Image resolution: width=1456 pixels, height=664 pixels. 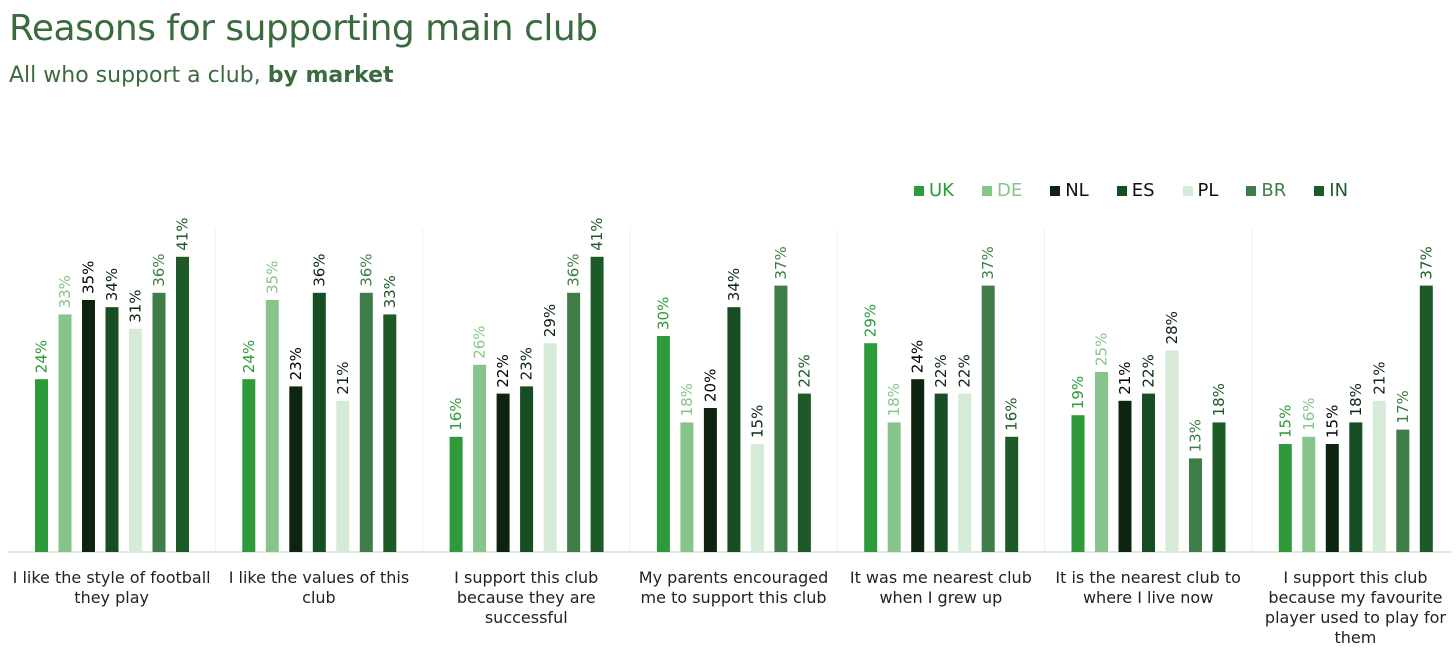 What do you see at coordinates (663, 313) in the screenshot?
I see `data-label: 30%` at bounding box center [663, 313].